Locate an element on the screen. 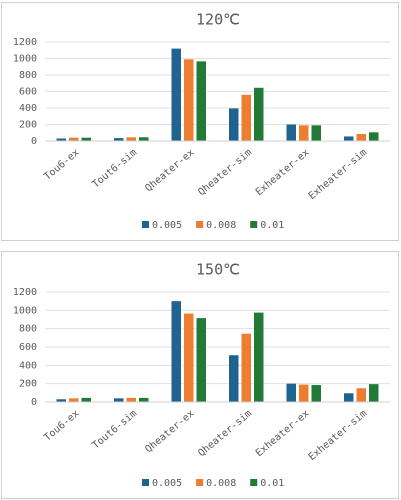 Image resolution: width=401 pixels, height=500 pixels. chart-title: 150℃ is located at coordinates (218, 270).